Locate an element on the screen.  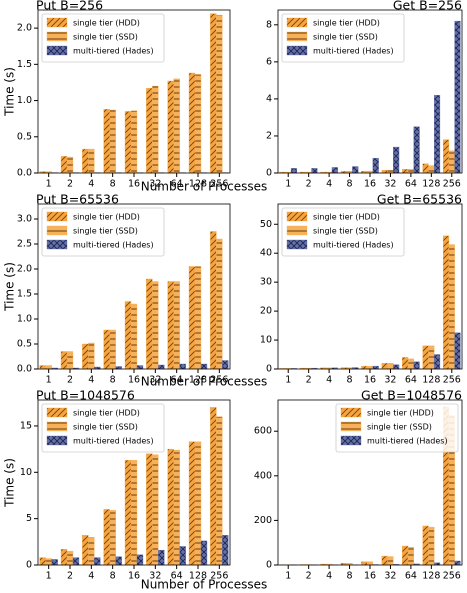
y-tick-label: 10 is located at coordinates (266, 340).